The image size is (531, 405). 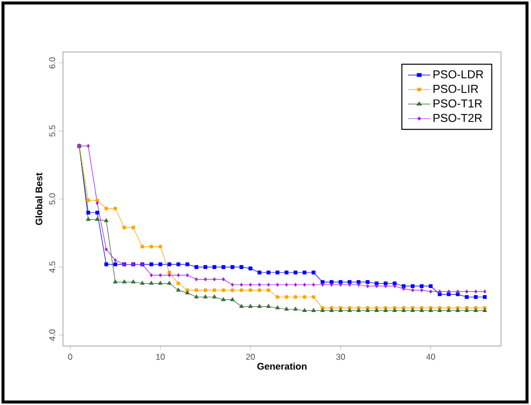 What do you see at coordinates (458, 103) in the screenshot?
I see `legend-label: PSO-T1R` at bounding box center [458, 103].